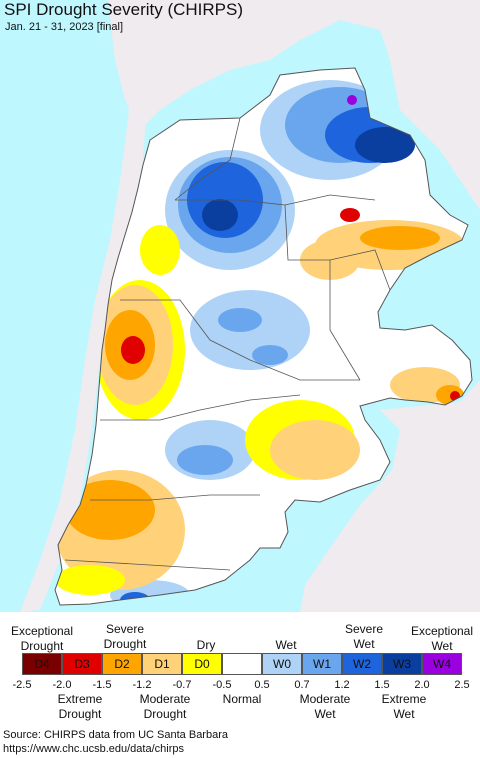 This screenshot has width=480, height=758. I want to click on legend-tick: -1.5, so click(102, 685).